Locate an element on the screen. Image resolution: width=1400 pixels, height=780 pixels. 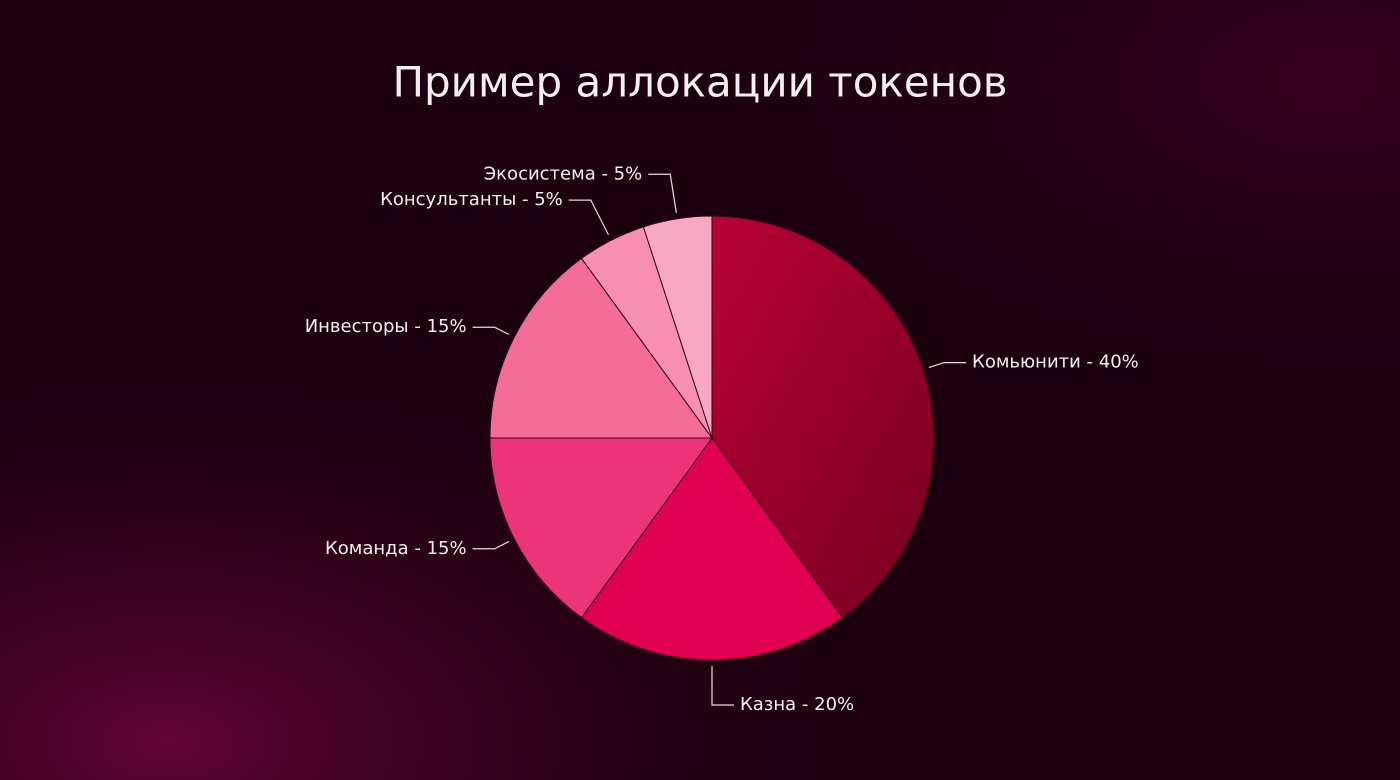
slice-label: Инвесторы - 15% is located at coordinates (386, 326).